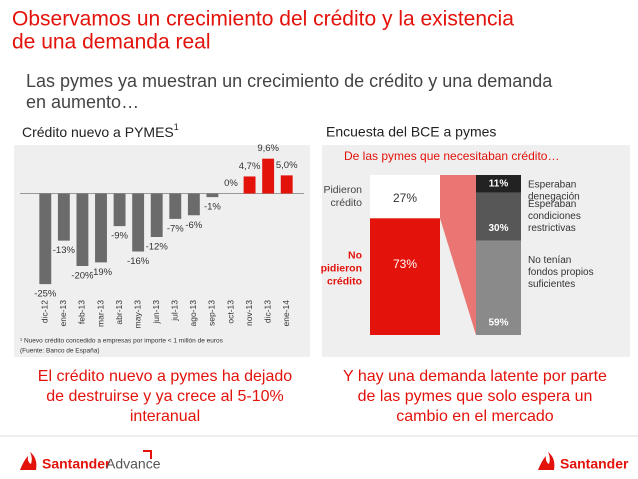 This screenshot has height=479, width=638. What do you see at coordinates (552, 228) in the screenshot?
I see `segment-name: restrictivas` at bounding box center [552, 228].